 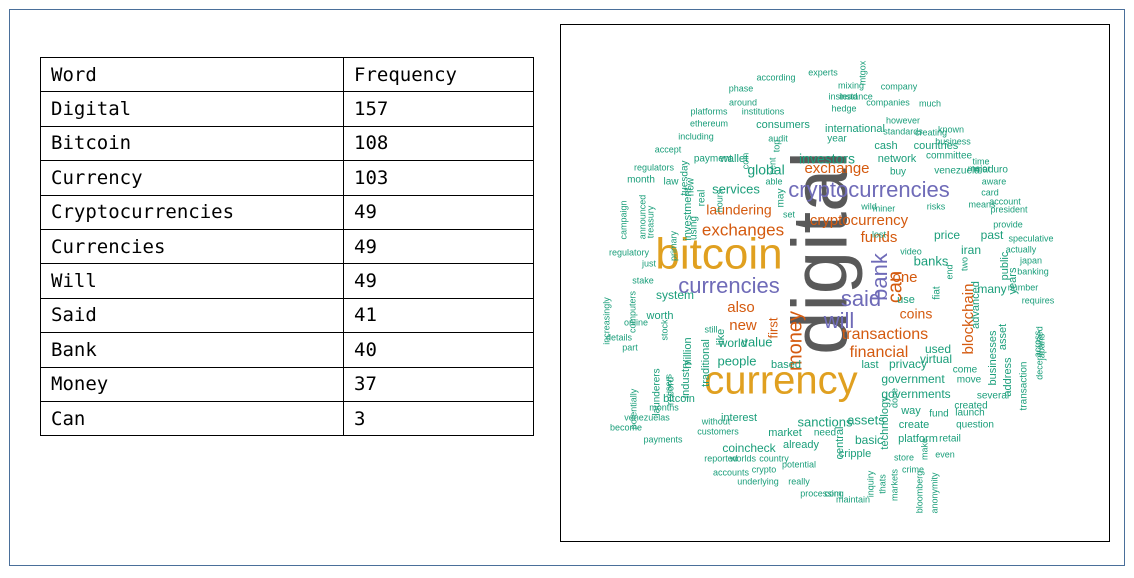 I want to click on word-cloud-term: price, so click(x=947, y=235).